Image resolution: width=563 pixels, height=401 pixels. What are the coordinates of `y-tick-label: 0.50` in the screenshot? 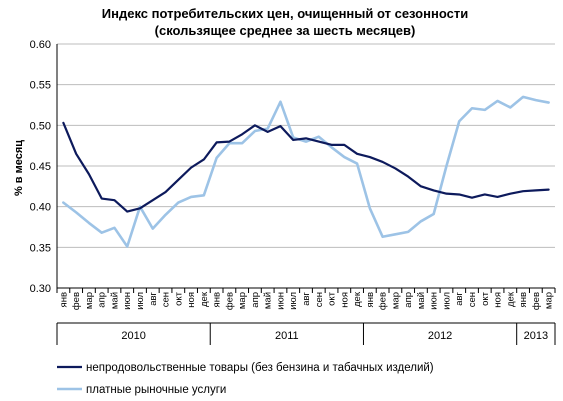 It's located at (40, 126).